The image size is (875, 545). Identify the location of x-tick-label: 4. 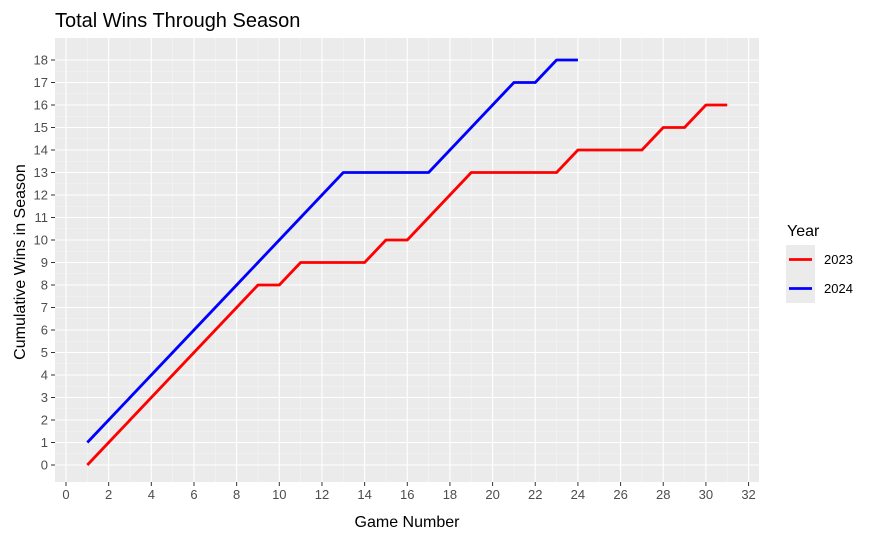
(151, 494).